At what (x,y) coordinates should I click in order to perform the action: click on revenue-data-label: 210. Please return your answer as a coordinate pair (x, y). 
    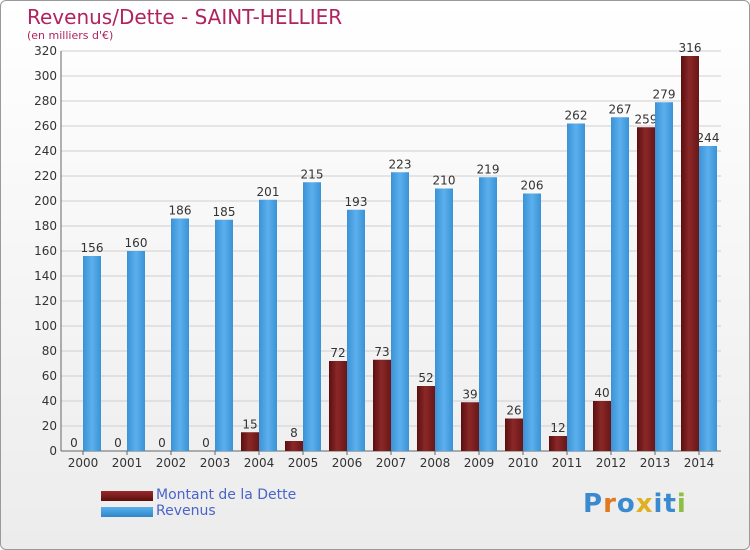
    Looking at the image, I should click on (444, 181).